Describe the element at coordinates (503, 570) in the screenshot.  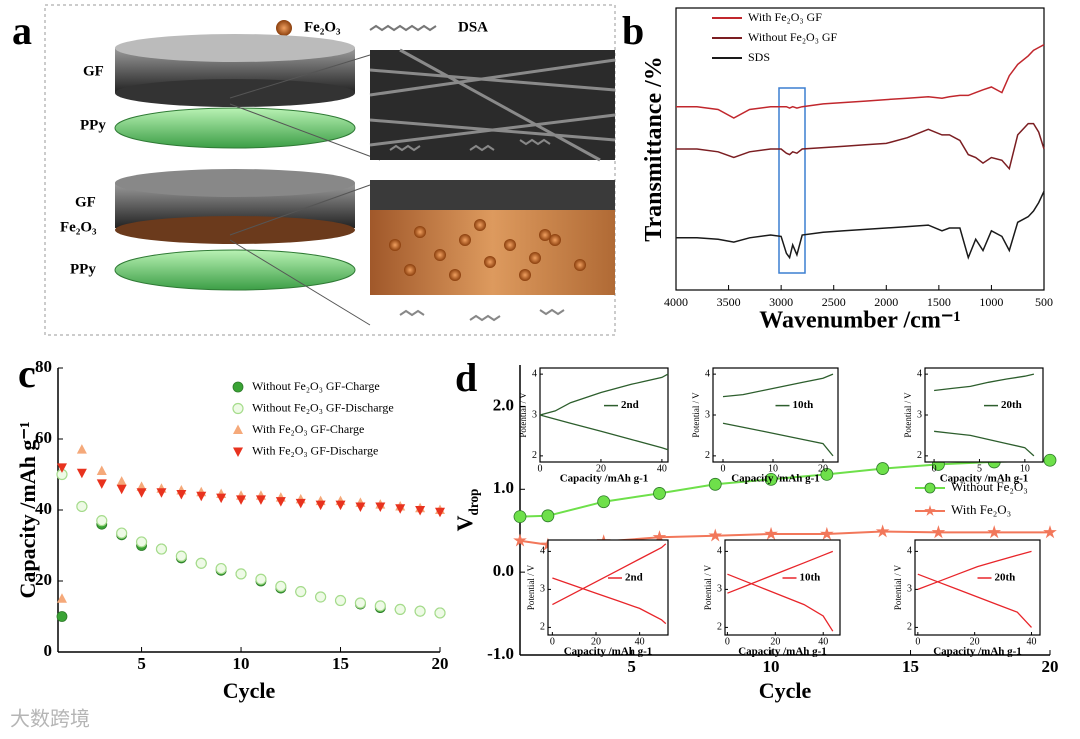
I see `y-tick-label: 0.0` at that location.